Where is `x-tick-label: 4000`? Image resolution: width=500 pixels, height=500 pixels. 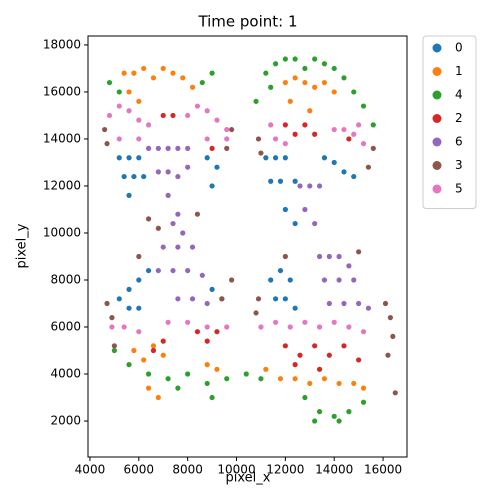
x-tick-label: 4000 is located at coordinates (90, 470).